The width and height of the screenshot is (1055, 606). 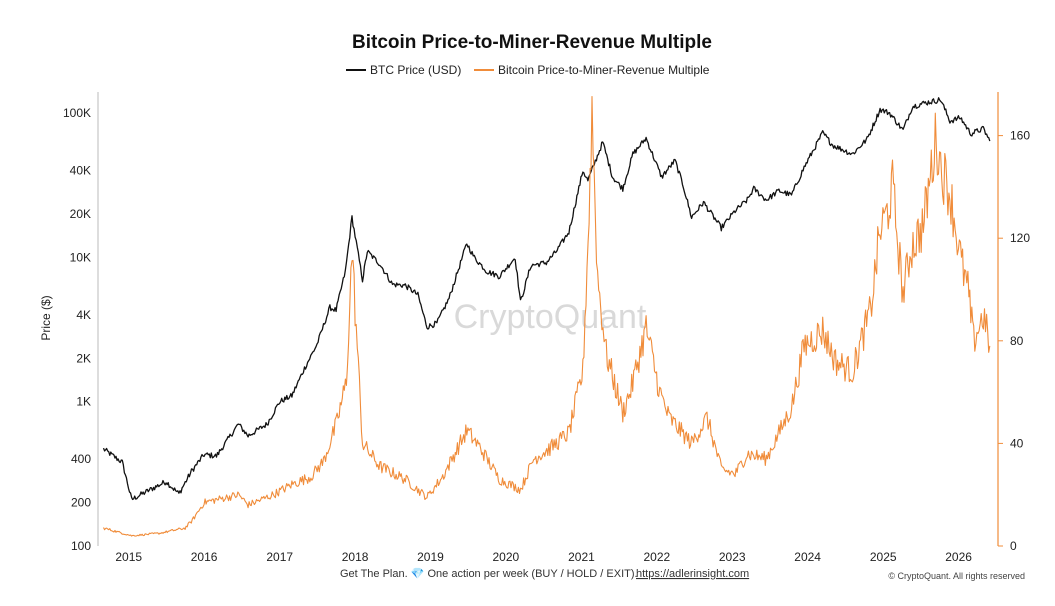 I want to click on x-tick-label: 2025, so click(x=883, y=557).